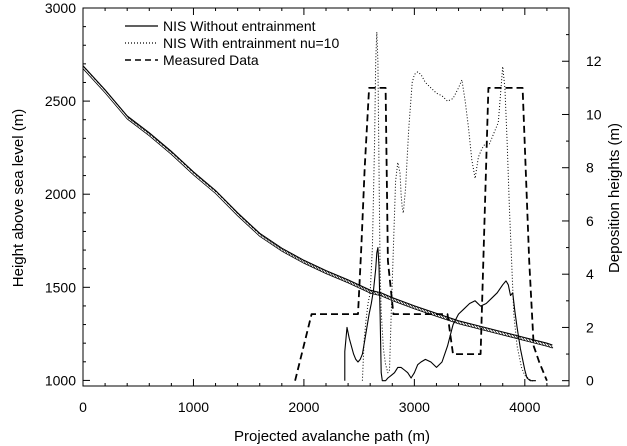 The image size is (627, 446). What do you see at coordinates (614, 198) in the screenshot?
I see `y-axis-right-title: Deposition heights (m)` at bounding box center [614, 198].